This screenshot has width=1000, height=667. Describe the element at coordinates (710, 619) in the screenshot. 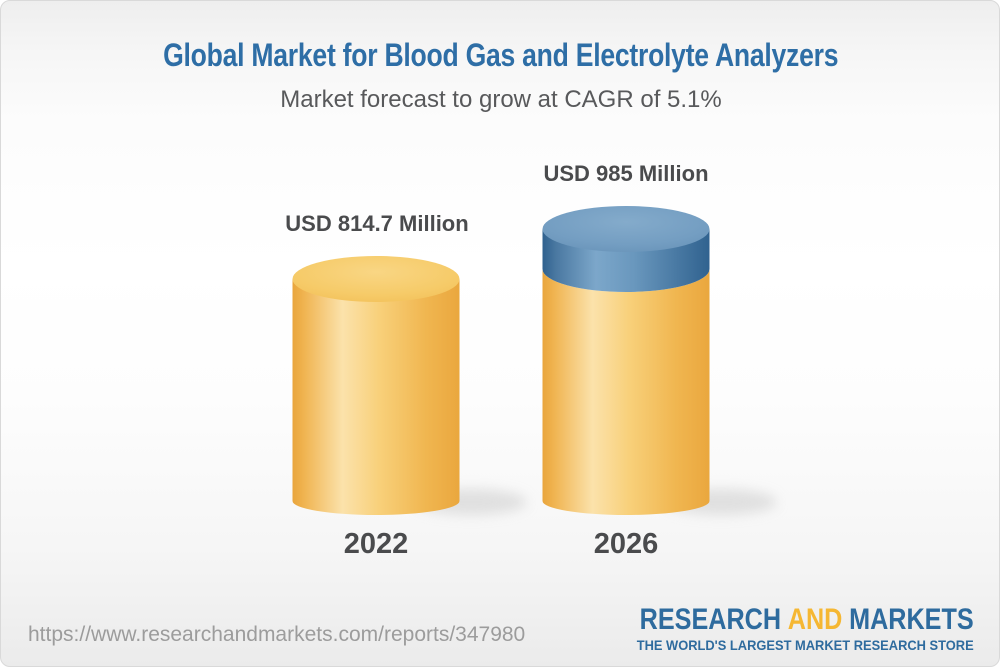

I see `logo-word-research: RESEARCH` at that location.